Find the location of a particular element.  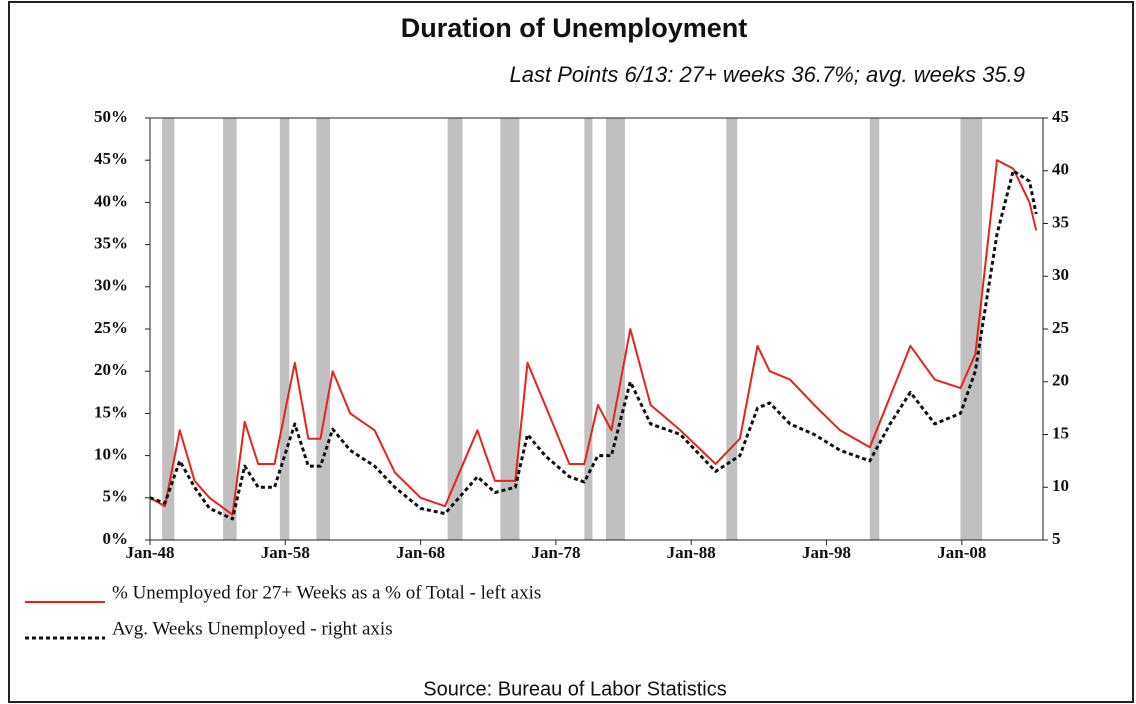

x-tick-label: Jan-68 is located at coordinates (420, 552).